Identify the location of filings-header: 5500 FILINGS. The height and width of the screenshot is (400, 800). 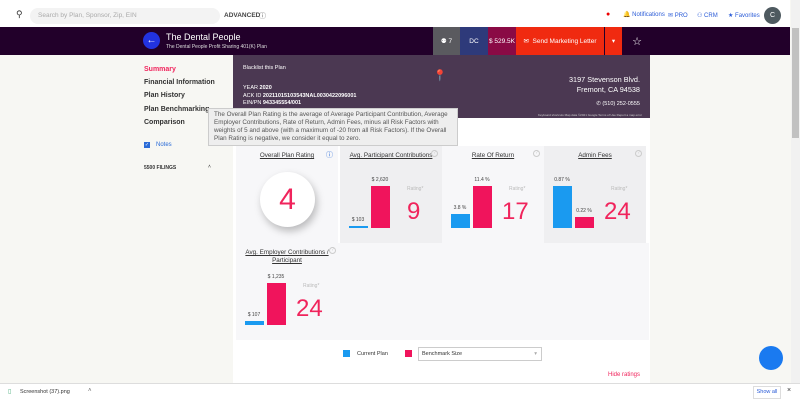
(160, 168).